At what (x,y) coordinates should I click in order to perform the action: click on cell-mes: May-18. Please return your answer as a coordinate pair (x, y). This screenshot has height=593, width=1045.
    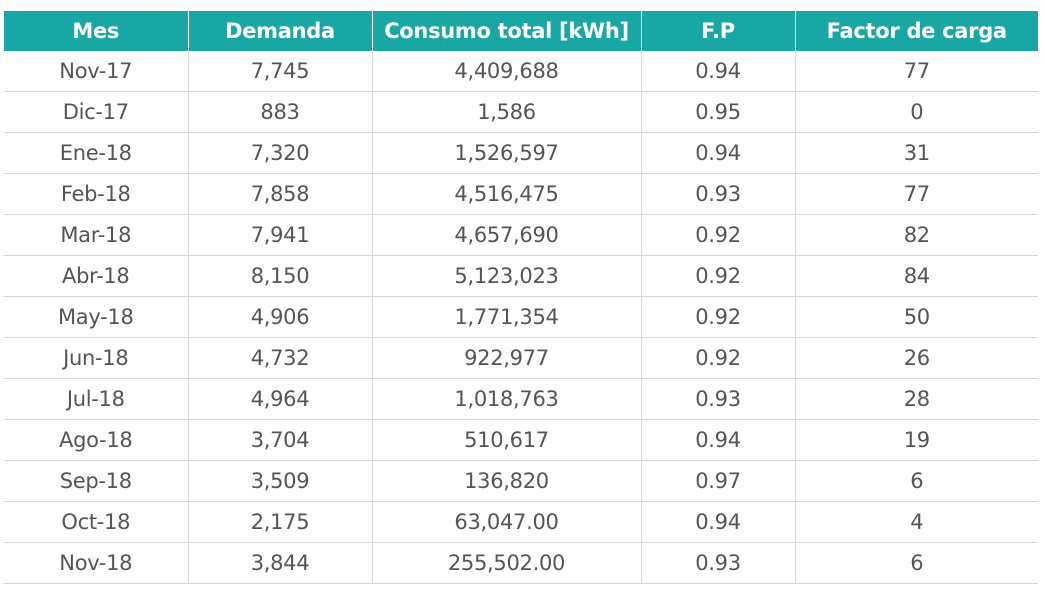
    Looking at the image, I should click on (96, 317).